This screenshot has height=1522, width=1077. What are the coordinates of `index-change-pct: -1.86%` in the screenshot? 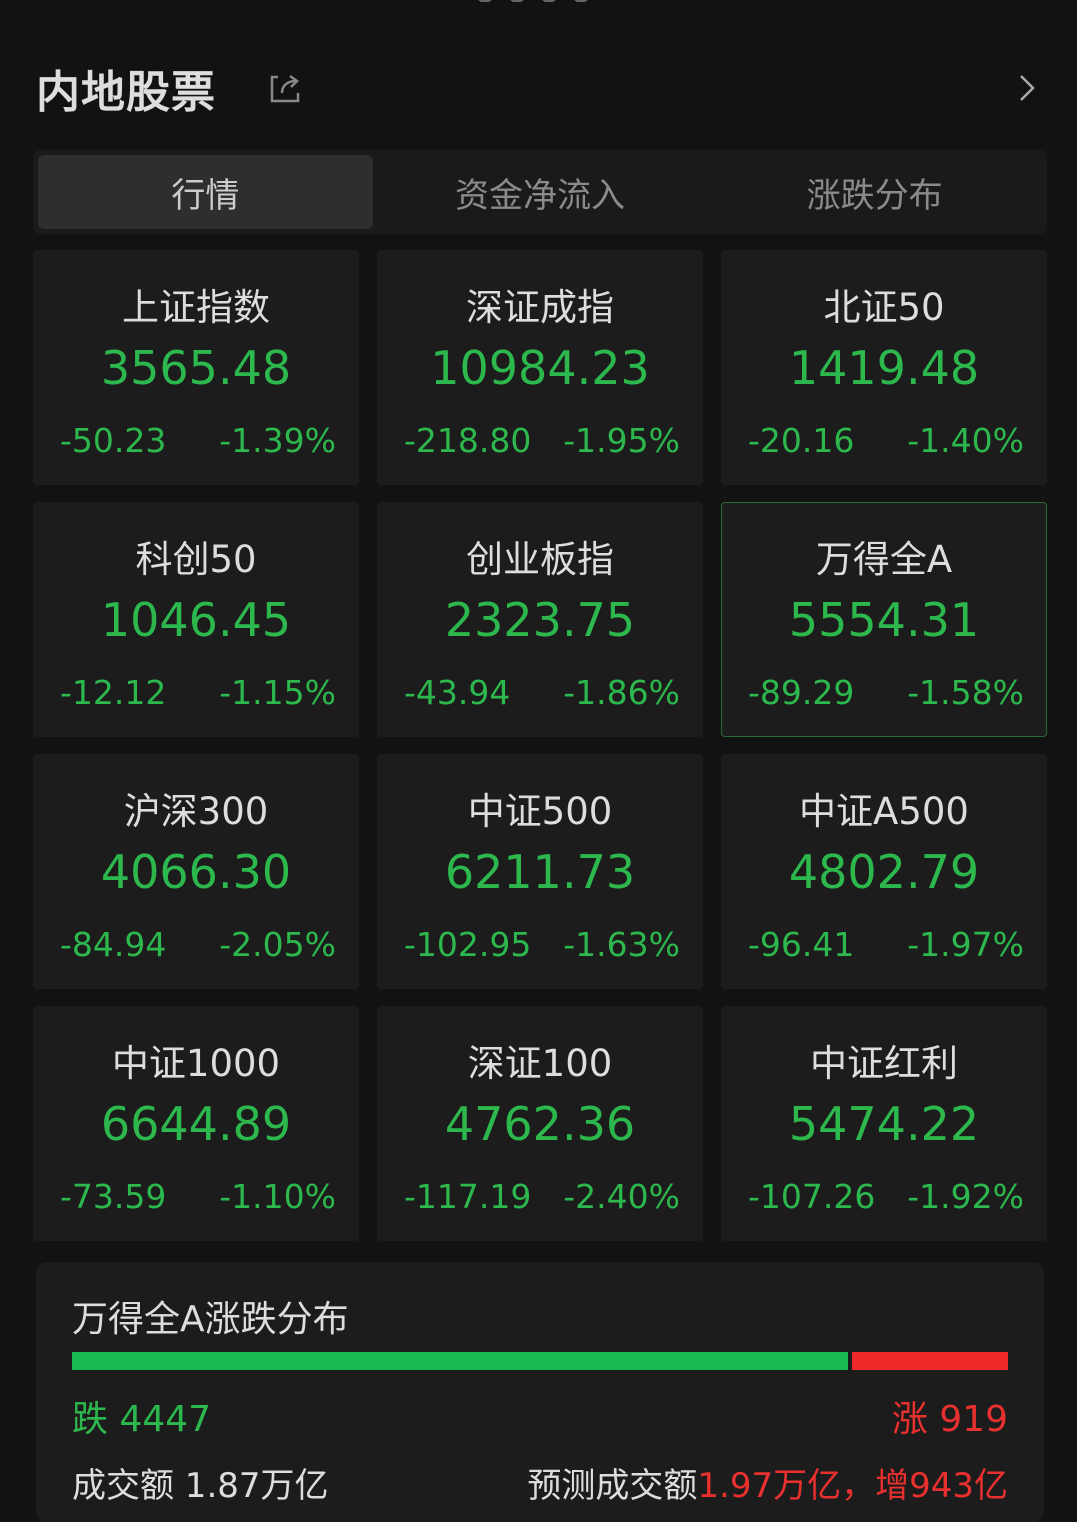 It's located at (621, 692).